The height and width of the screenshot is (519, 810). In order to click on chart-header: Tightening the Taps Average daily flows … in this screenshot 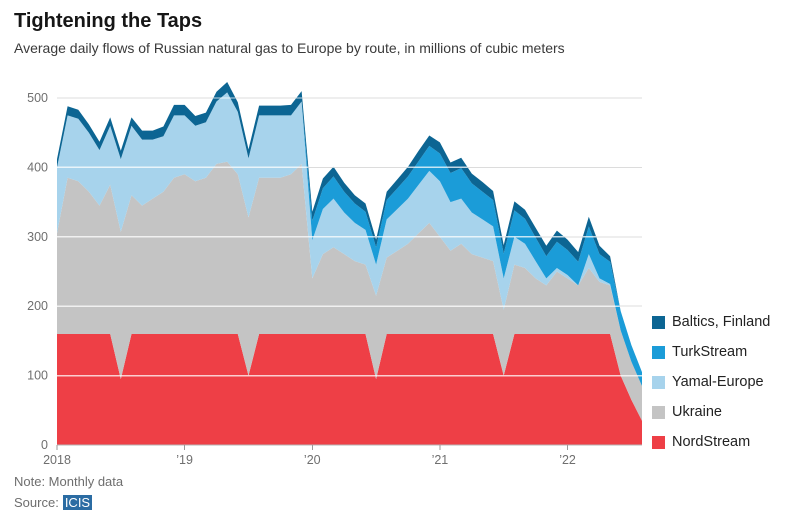, I will do `click(404, 33)`.